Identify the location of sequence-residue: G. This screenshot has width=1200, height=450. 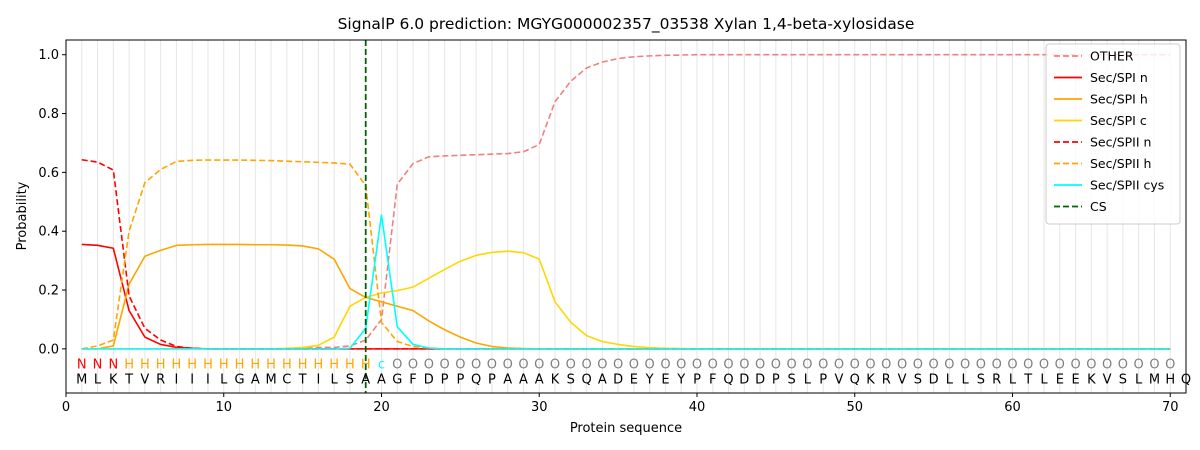
(239, 379).